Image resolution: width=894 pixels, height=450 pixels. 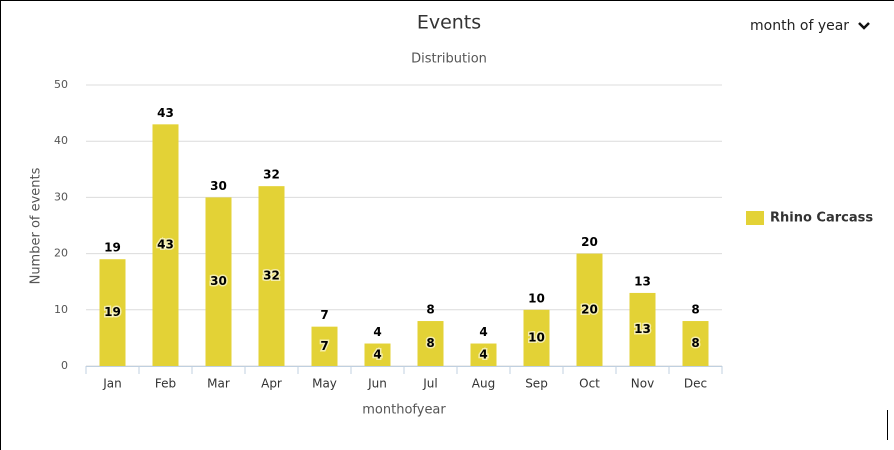 I want to click on dropdown-label: month of year, so click(x=800, y=26).